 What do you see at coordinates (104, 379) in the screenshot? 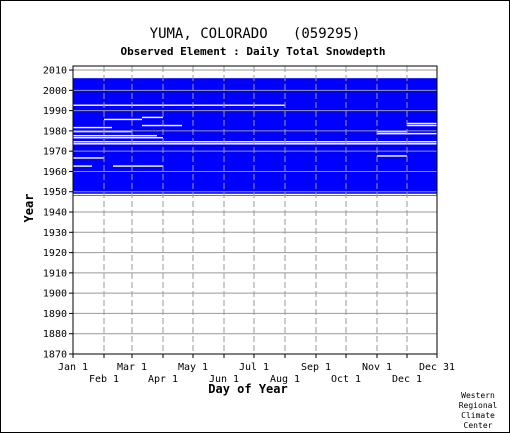
I see `x-tick-label: Feb 1` at bounding box center [104, 379].